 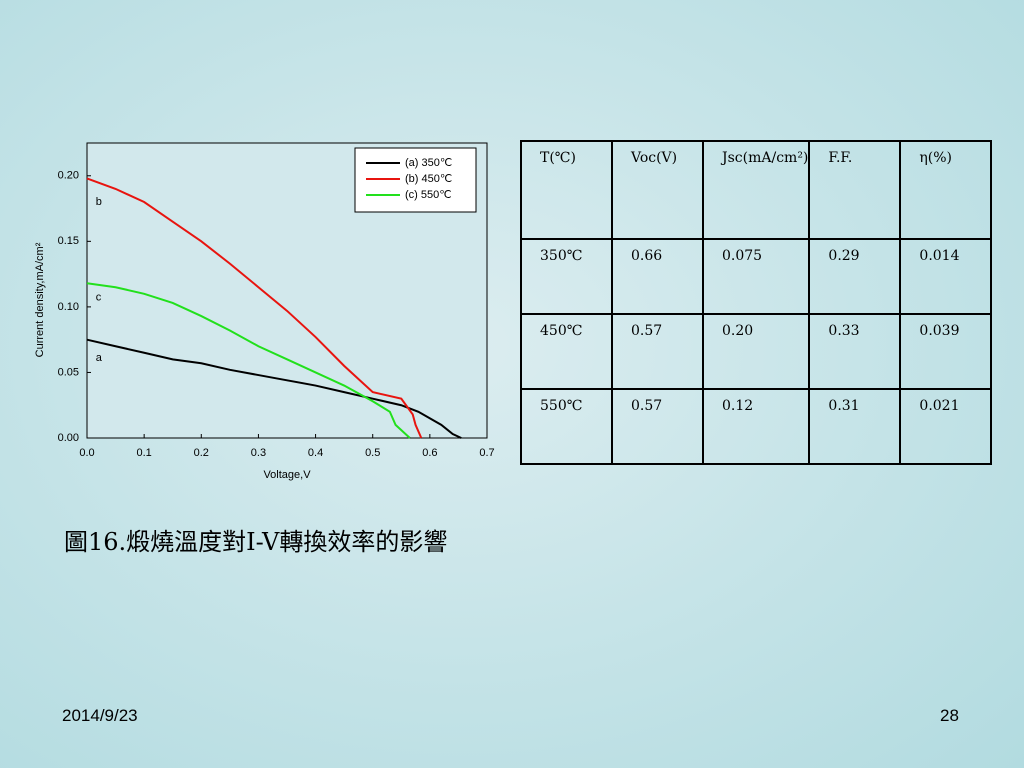 I want to click on y-tick-label: 0.15, so click(x=68, y=241).